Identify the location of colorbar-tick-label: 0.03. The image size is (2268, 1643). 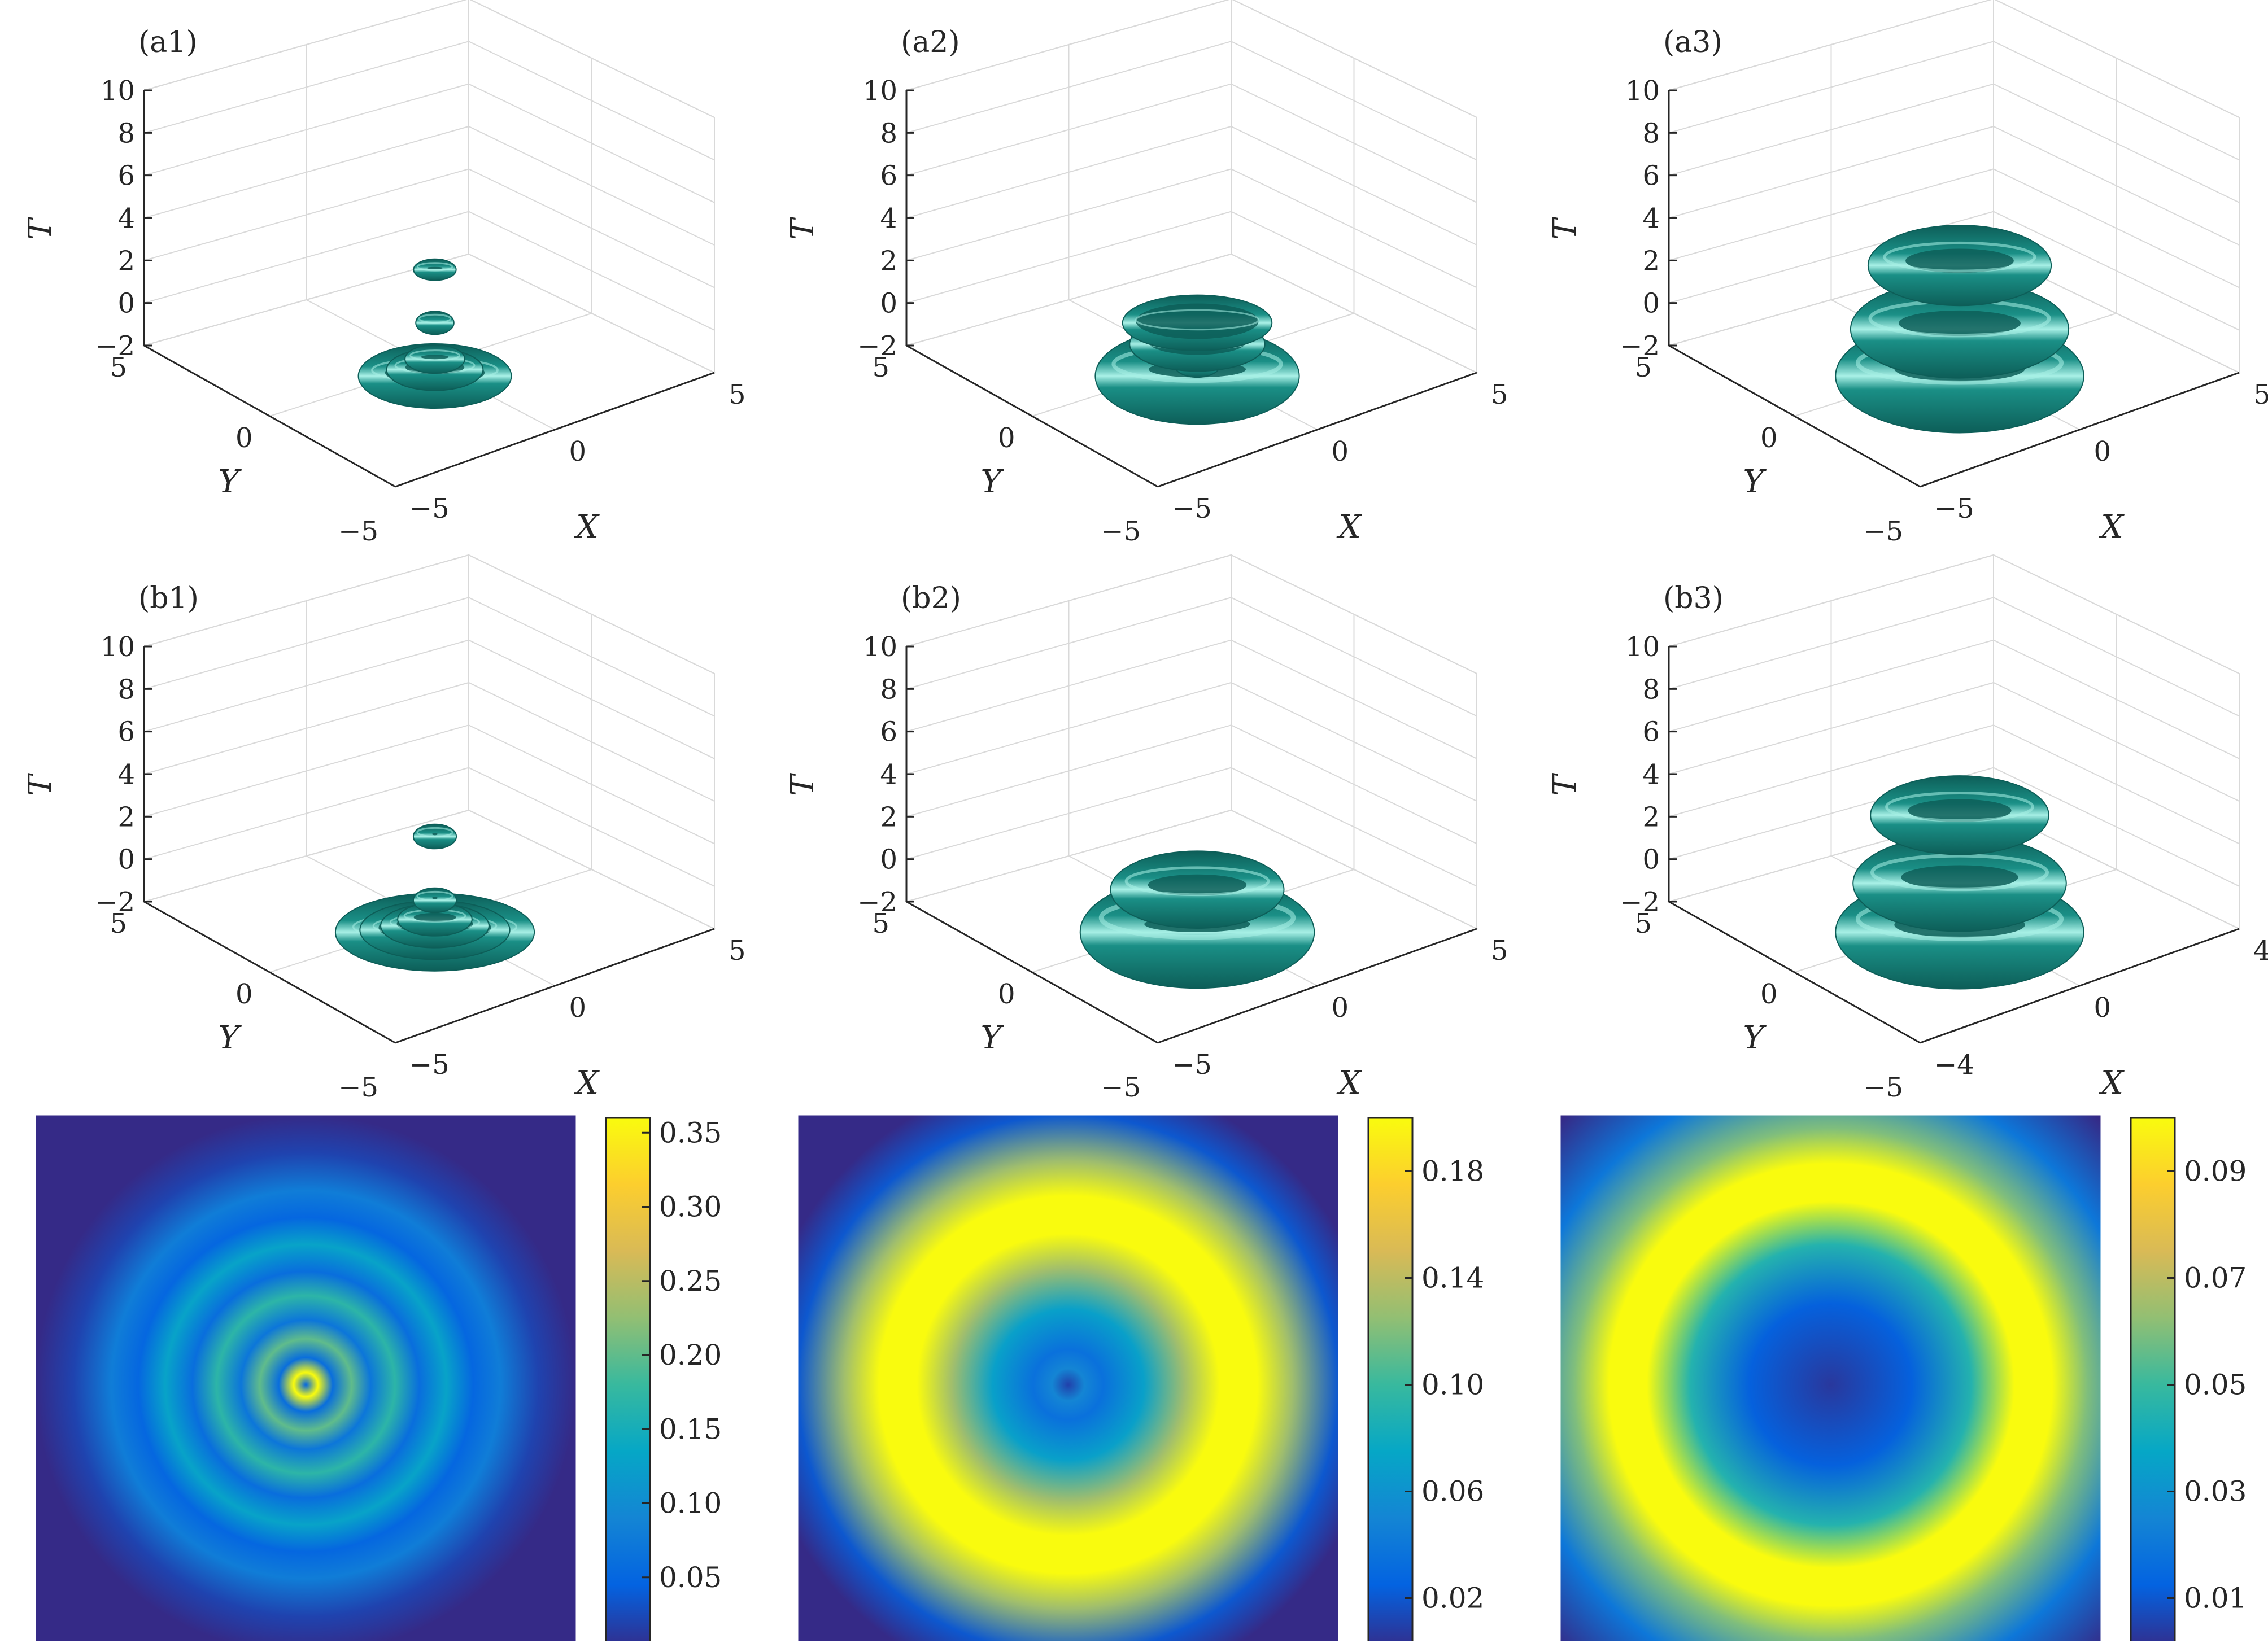
(2215, 1491).